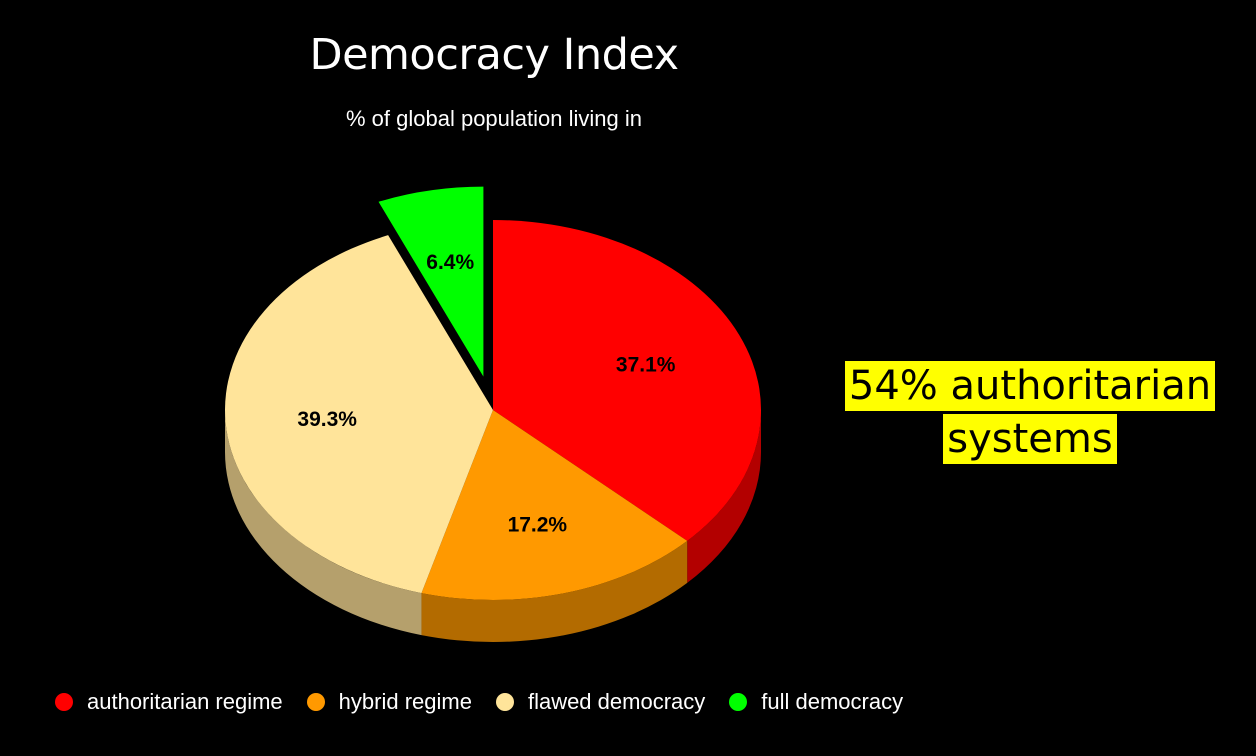 This screenshot has height=756, width=1256. What do you see at coordinates (405, 701) in the screenshot?
I see `legend-label: hybrid regime` at bounding box center [405, 701].